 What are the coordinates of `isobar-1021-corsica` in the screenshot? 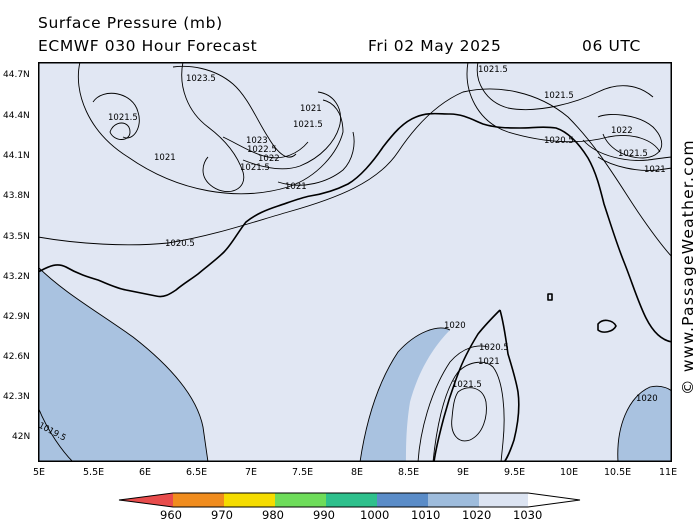 It's located at (468, 411).